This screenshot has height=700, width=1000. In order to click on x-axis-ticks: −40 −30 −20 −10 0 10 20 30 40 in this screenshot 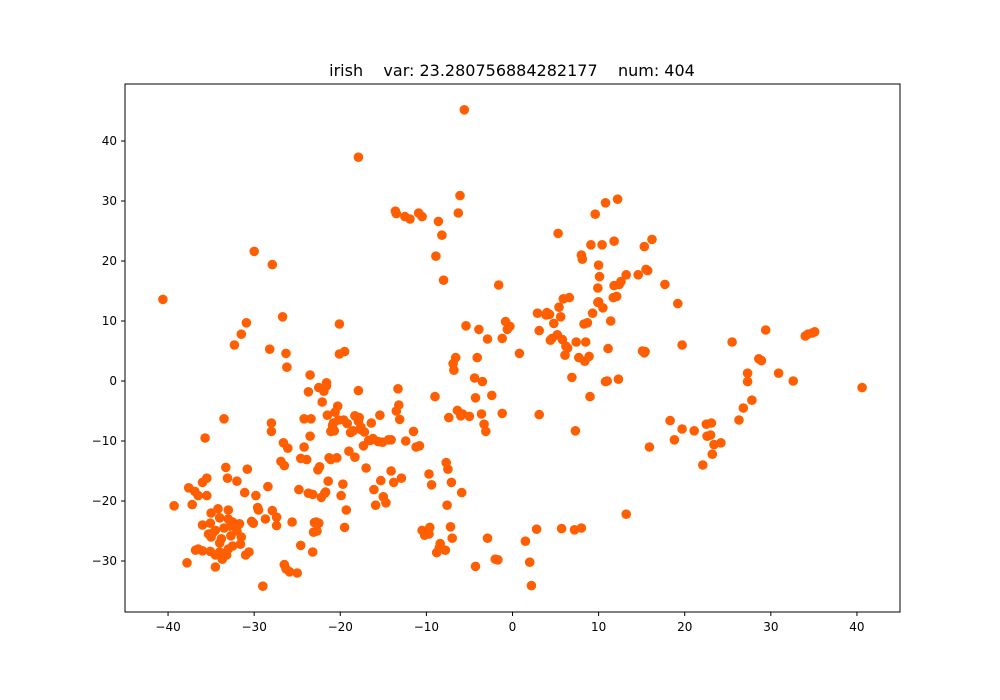, I will do `click(510, 623)`.